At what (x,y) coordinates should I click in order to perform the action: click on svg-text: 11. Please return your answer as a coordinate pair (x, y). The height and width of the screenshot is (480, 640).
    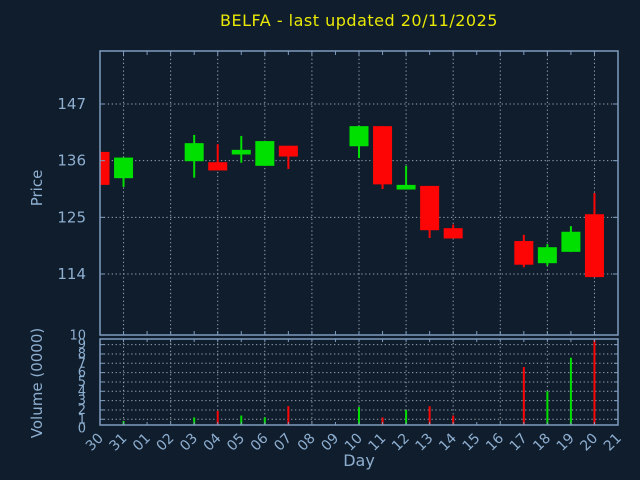
    Looking at the image, I should click on (377, 443).